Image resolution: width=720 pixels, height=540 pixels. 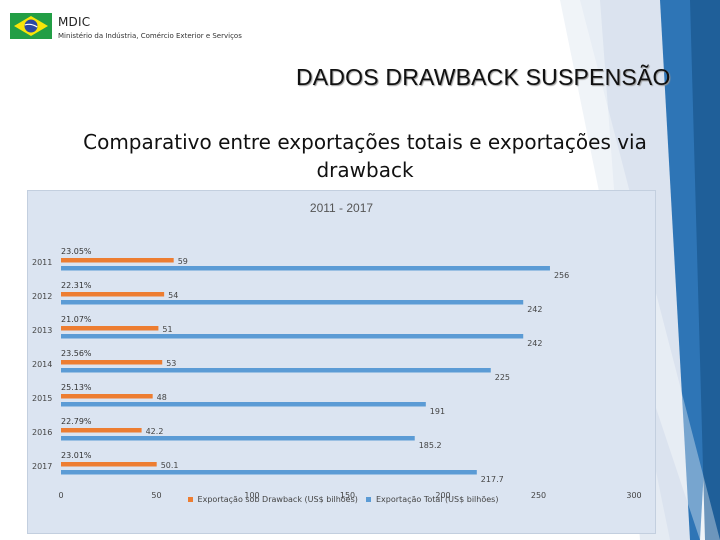 What do you see at coordinates (76, 285) in the screenshot?
I see `share-label-2012: 22.31%` at bounding box center [76, 285].